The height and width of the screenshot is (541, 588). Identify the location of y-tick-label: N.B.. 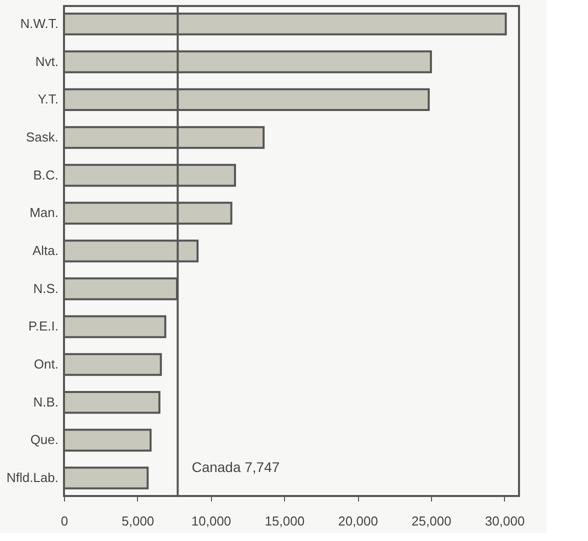
(45, 402).